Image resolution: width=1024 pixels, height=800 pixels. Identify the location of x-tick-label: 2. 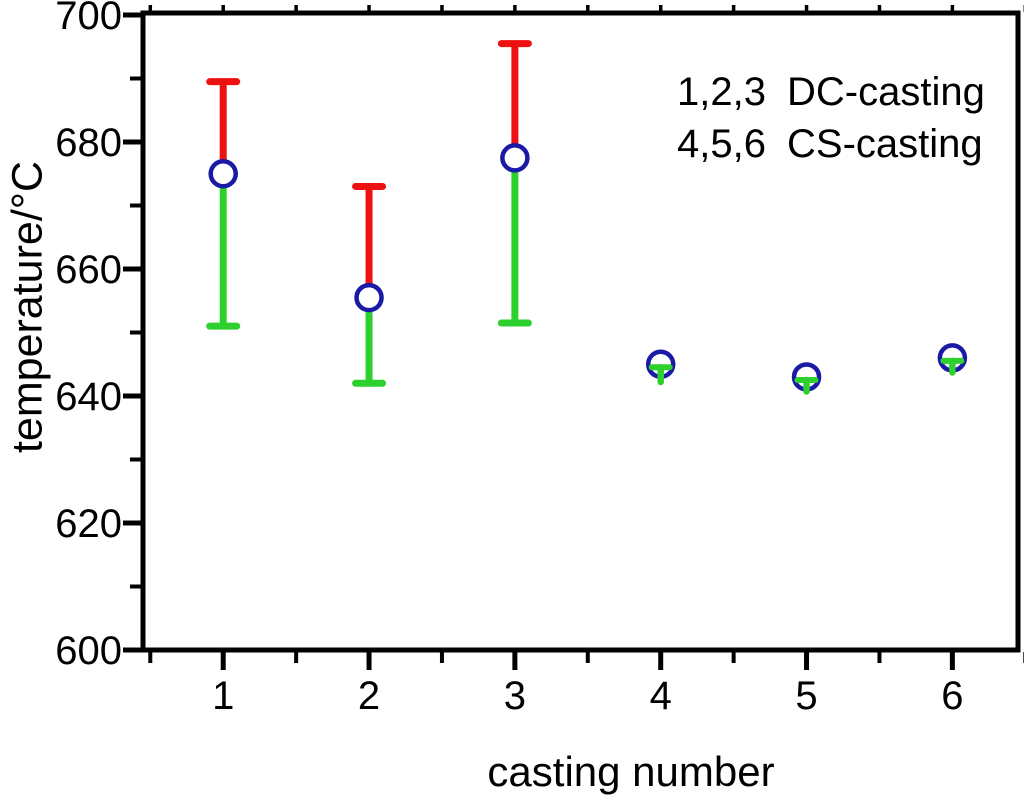
(369, 696).